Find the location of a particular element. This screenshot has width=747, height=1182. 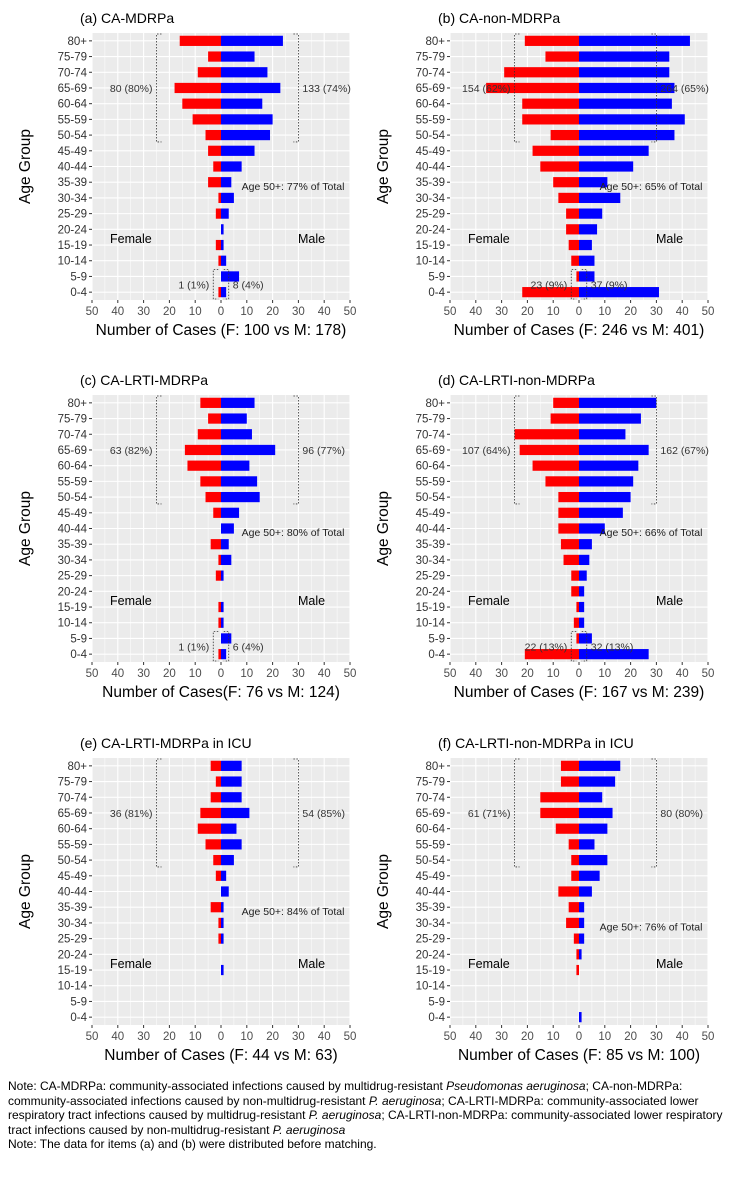

panel-c-female-50plus-label: 63 (82%) is located at coordinates (131, 451).